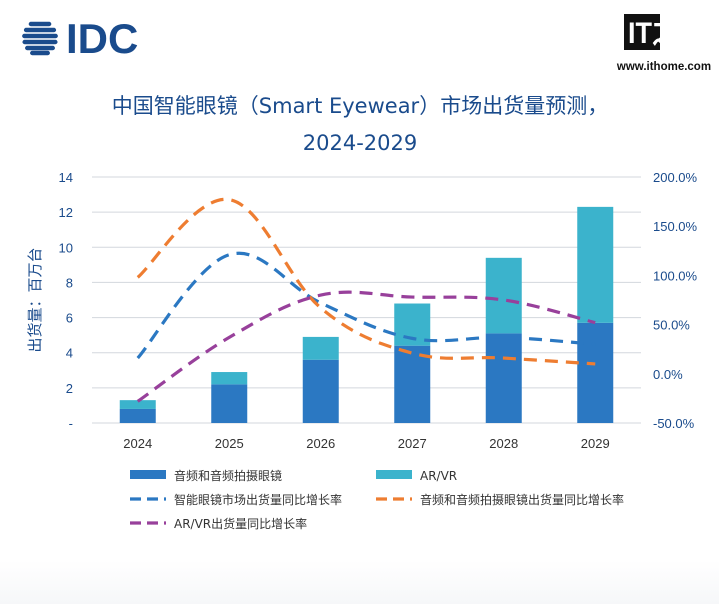  What do you see at coordinates (69, 318) in the screenshot?
I see `left-tick-label: 6` at bounding box center [69, 318].